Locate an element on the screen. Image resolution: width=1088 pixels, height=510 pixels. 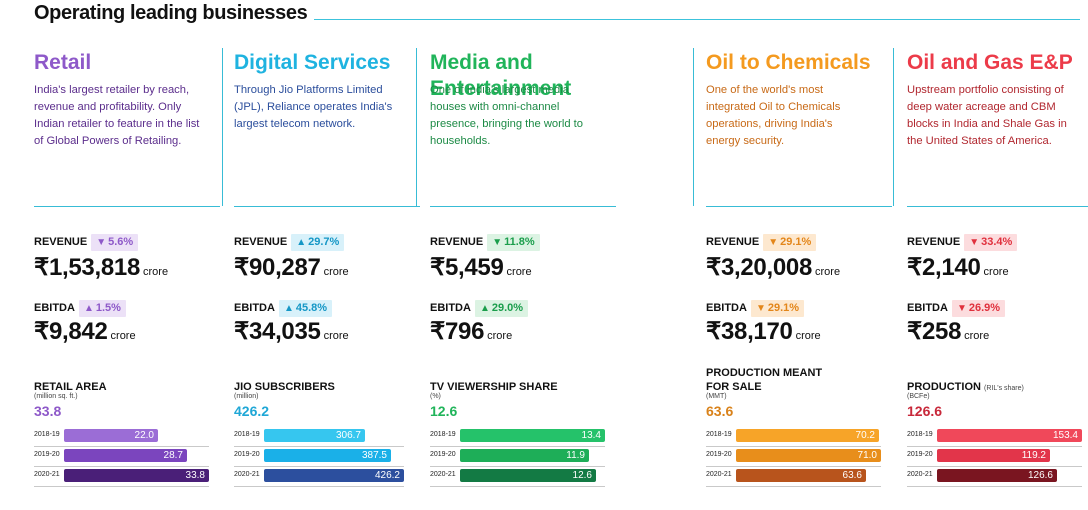
stat-label: JIO SUBSCRIBERS is located at coordinates (284, 387).